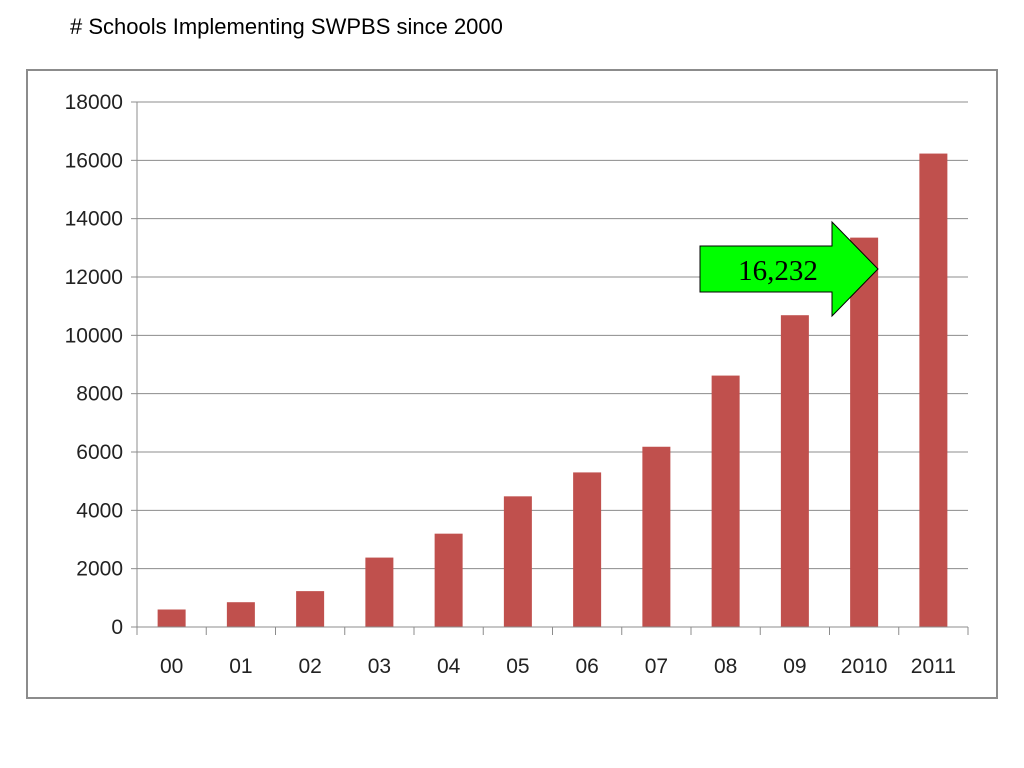  What do you see at coordinates (309, 666) in the screenshot?
I see `x-tick-label: 02` at bounding box center [309, 666].